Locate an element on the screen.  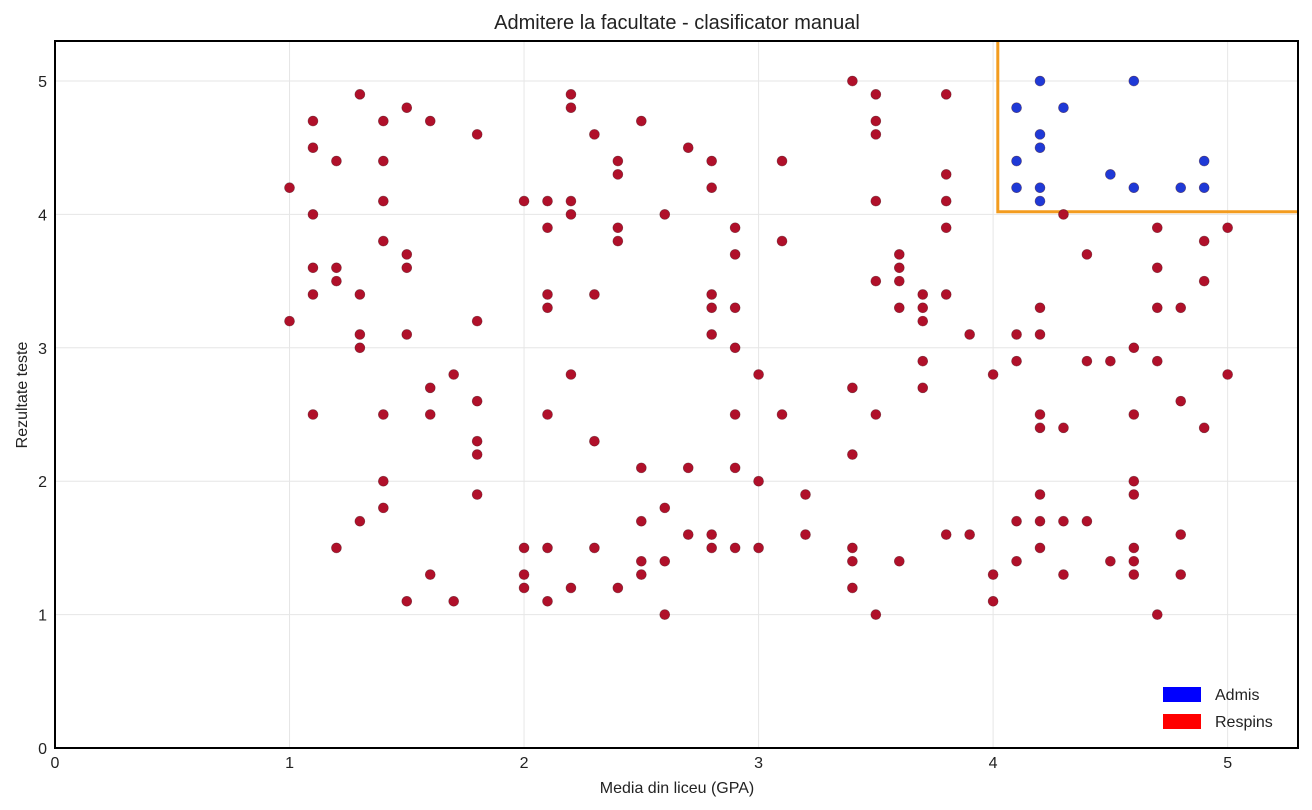
y-tick-label: 5 is located at coordinates (42, 82).